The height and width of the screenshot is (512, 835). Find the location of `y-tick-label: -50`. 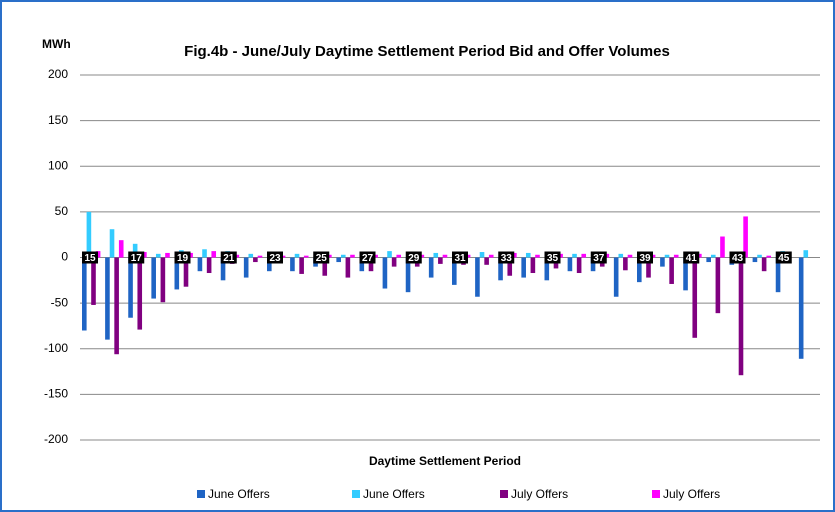

y-tick-label: -50 is located at coordinates (60, 302).